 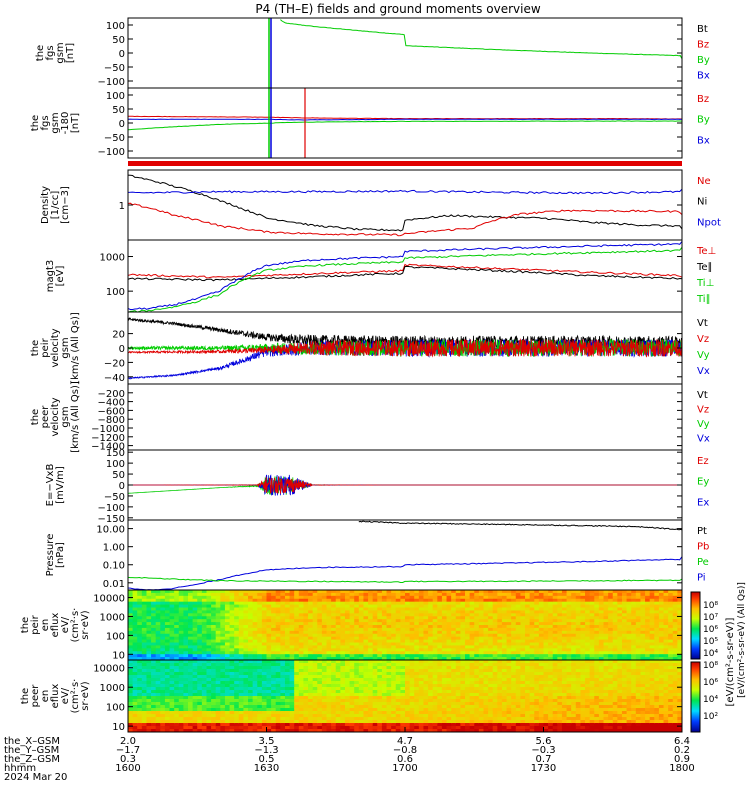 What do you see at coordinates (405, 573) in the screenshot?
I see `series-line-Pi` at bounding box center [405, 573].